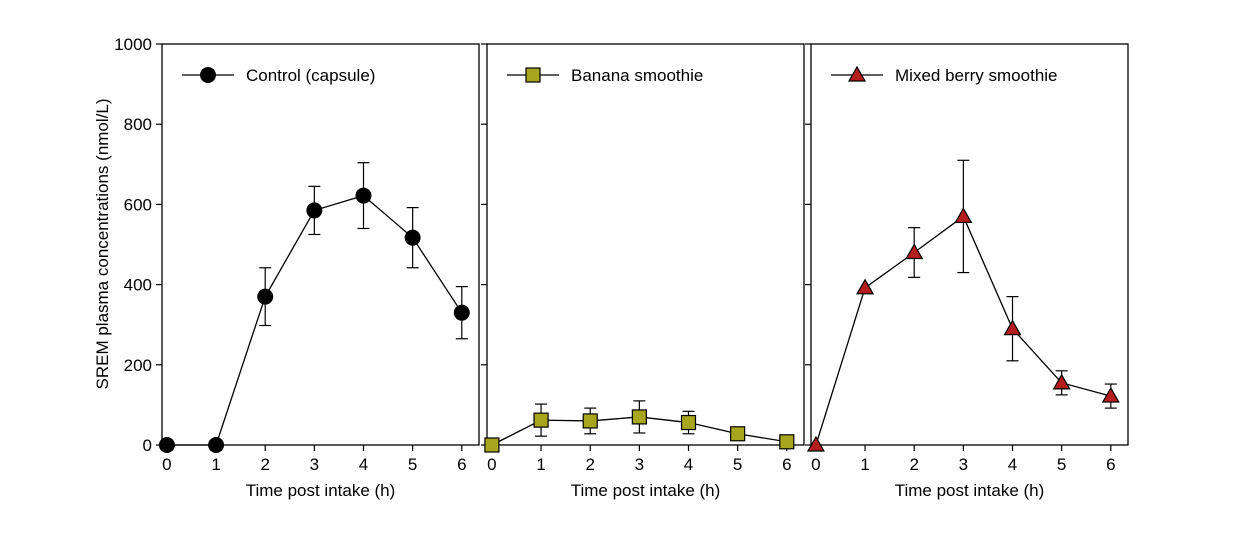 The width and height of the screenshot is (1239, 534). What do you see at coordinates (637, 75) in the screenshot?
I see `legend-label: Banana smoothie` at bounding box center [637, 75].